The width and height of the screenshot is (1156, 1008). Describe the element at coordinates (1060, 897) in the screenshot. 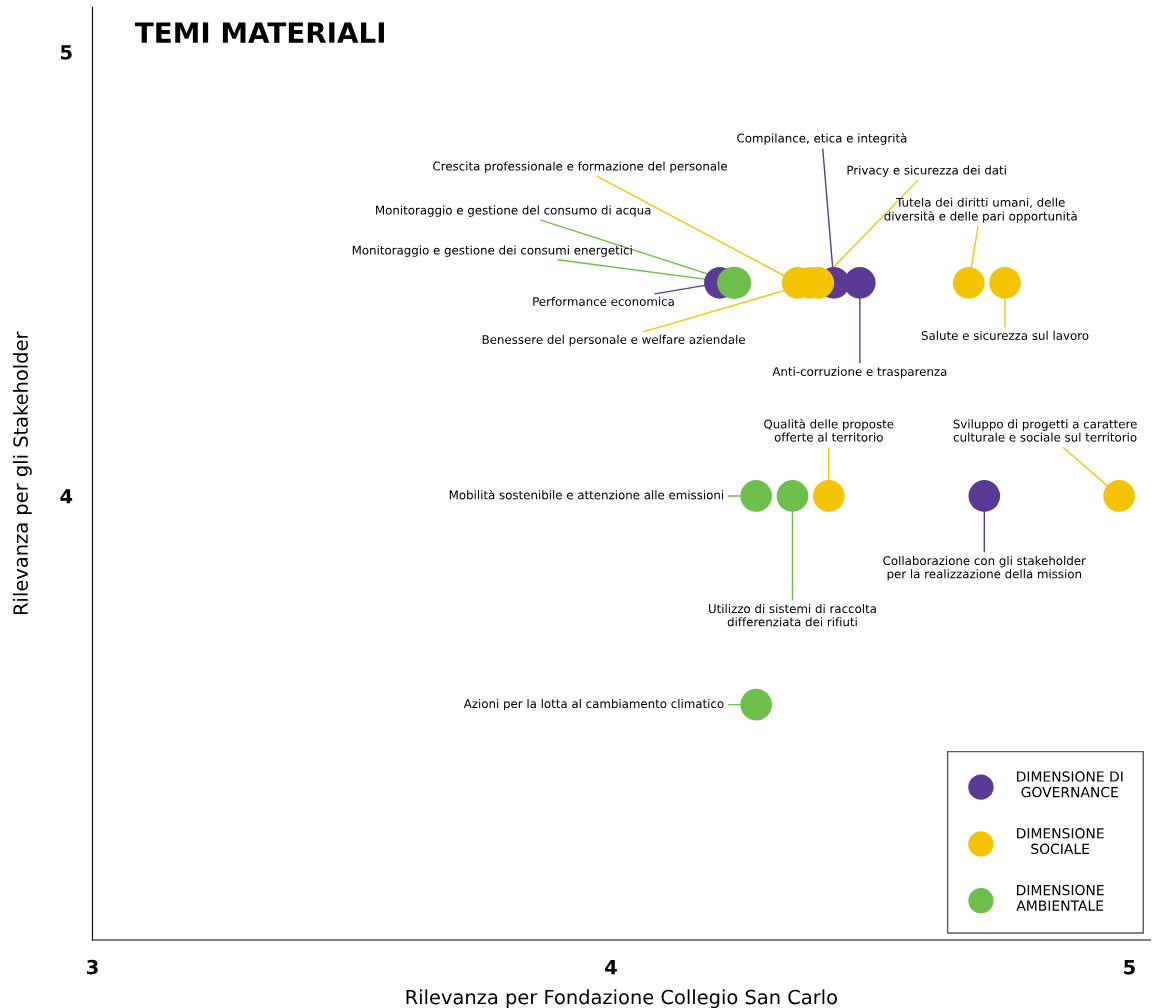

I see `legend-label: DIMENSIONE AMBIENTALE` at that location.